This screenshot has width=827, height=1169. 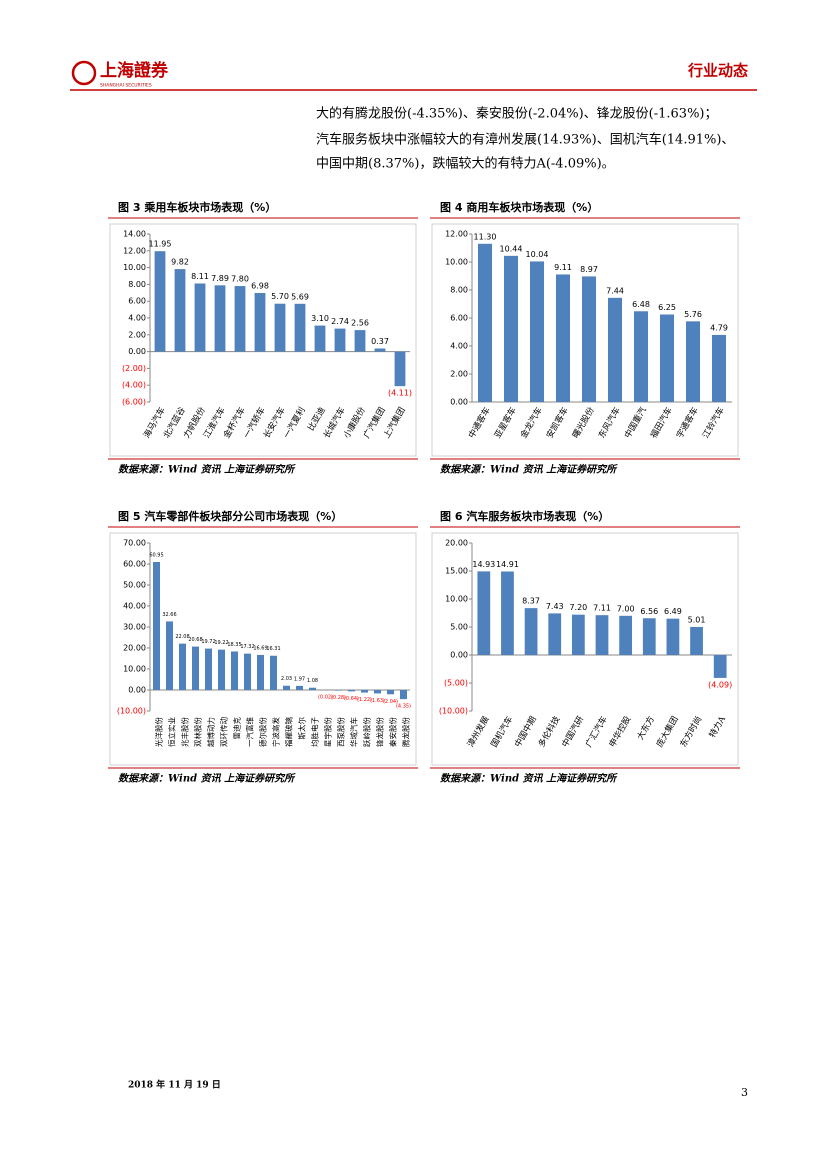 What do you see at coordinates (134, 585) in the screenshot?
I see `y-tick-label: 50.00` at bounding box center [134, 585].